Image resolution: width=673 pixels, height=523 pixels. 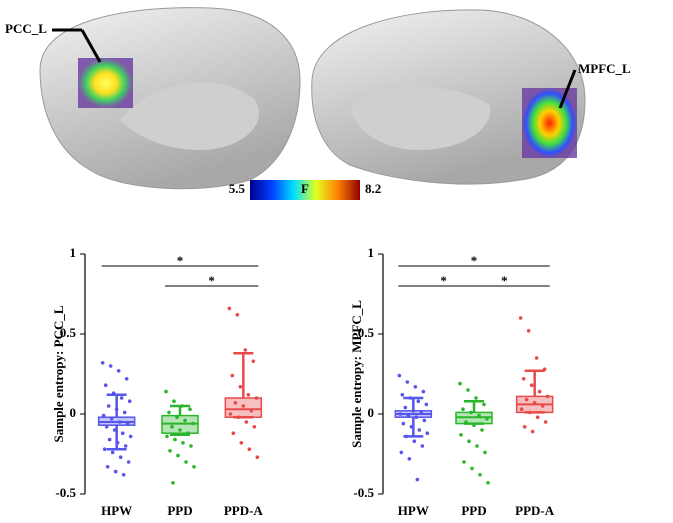 What do you see at coordinates (535, 510) in the screenshot?
I see `x-tick-label: PPD-A` at bounding box center [535, 510].